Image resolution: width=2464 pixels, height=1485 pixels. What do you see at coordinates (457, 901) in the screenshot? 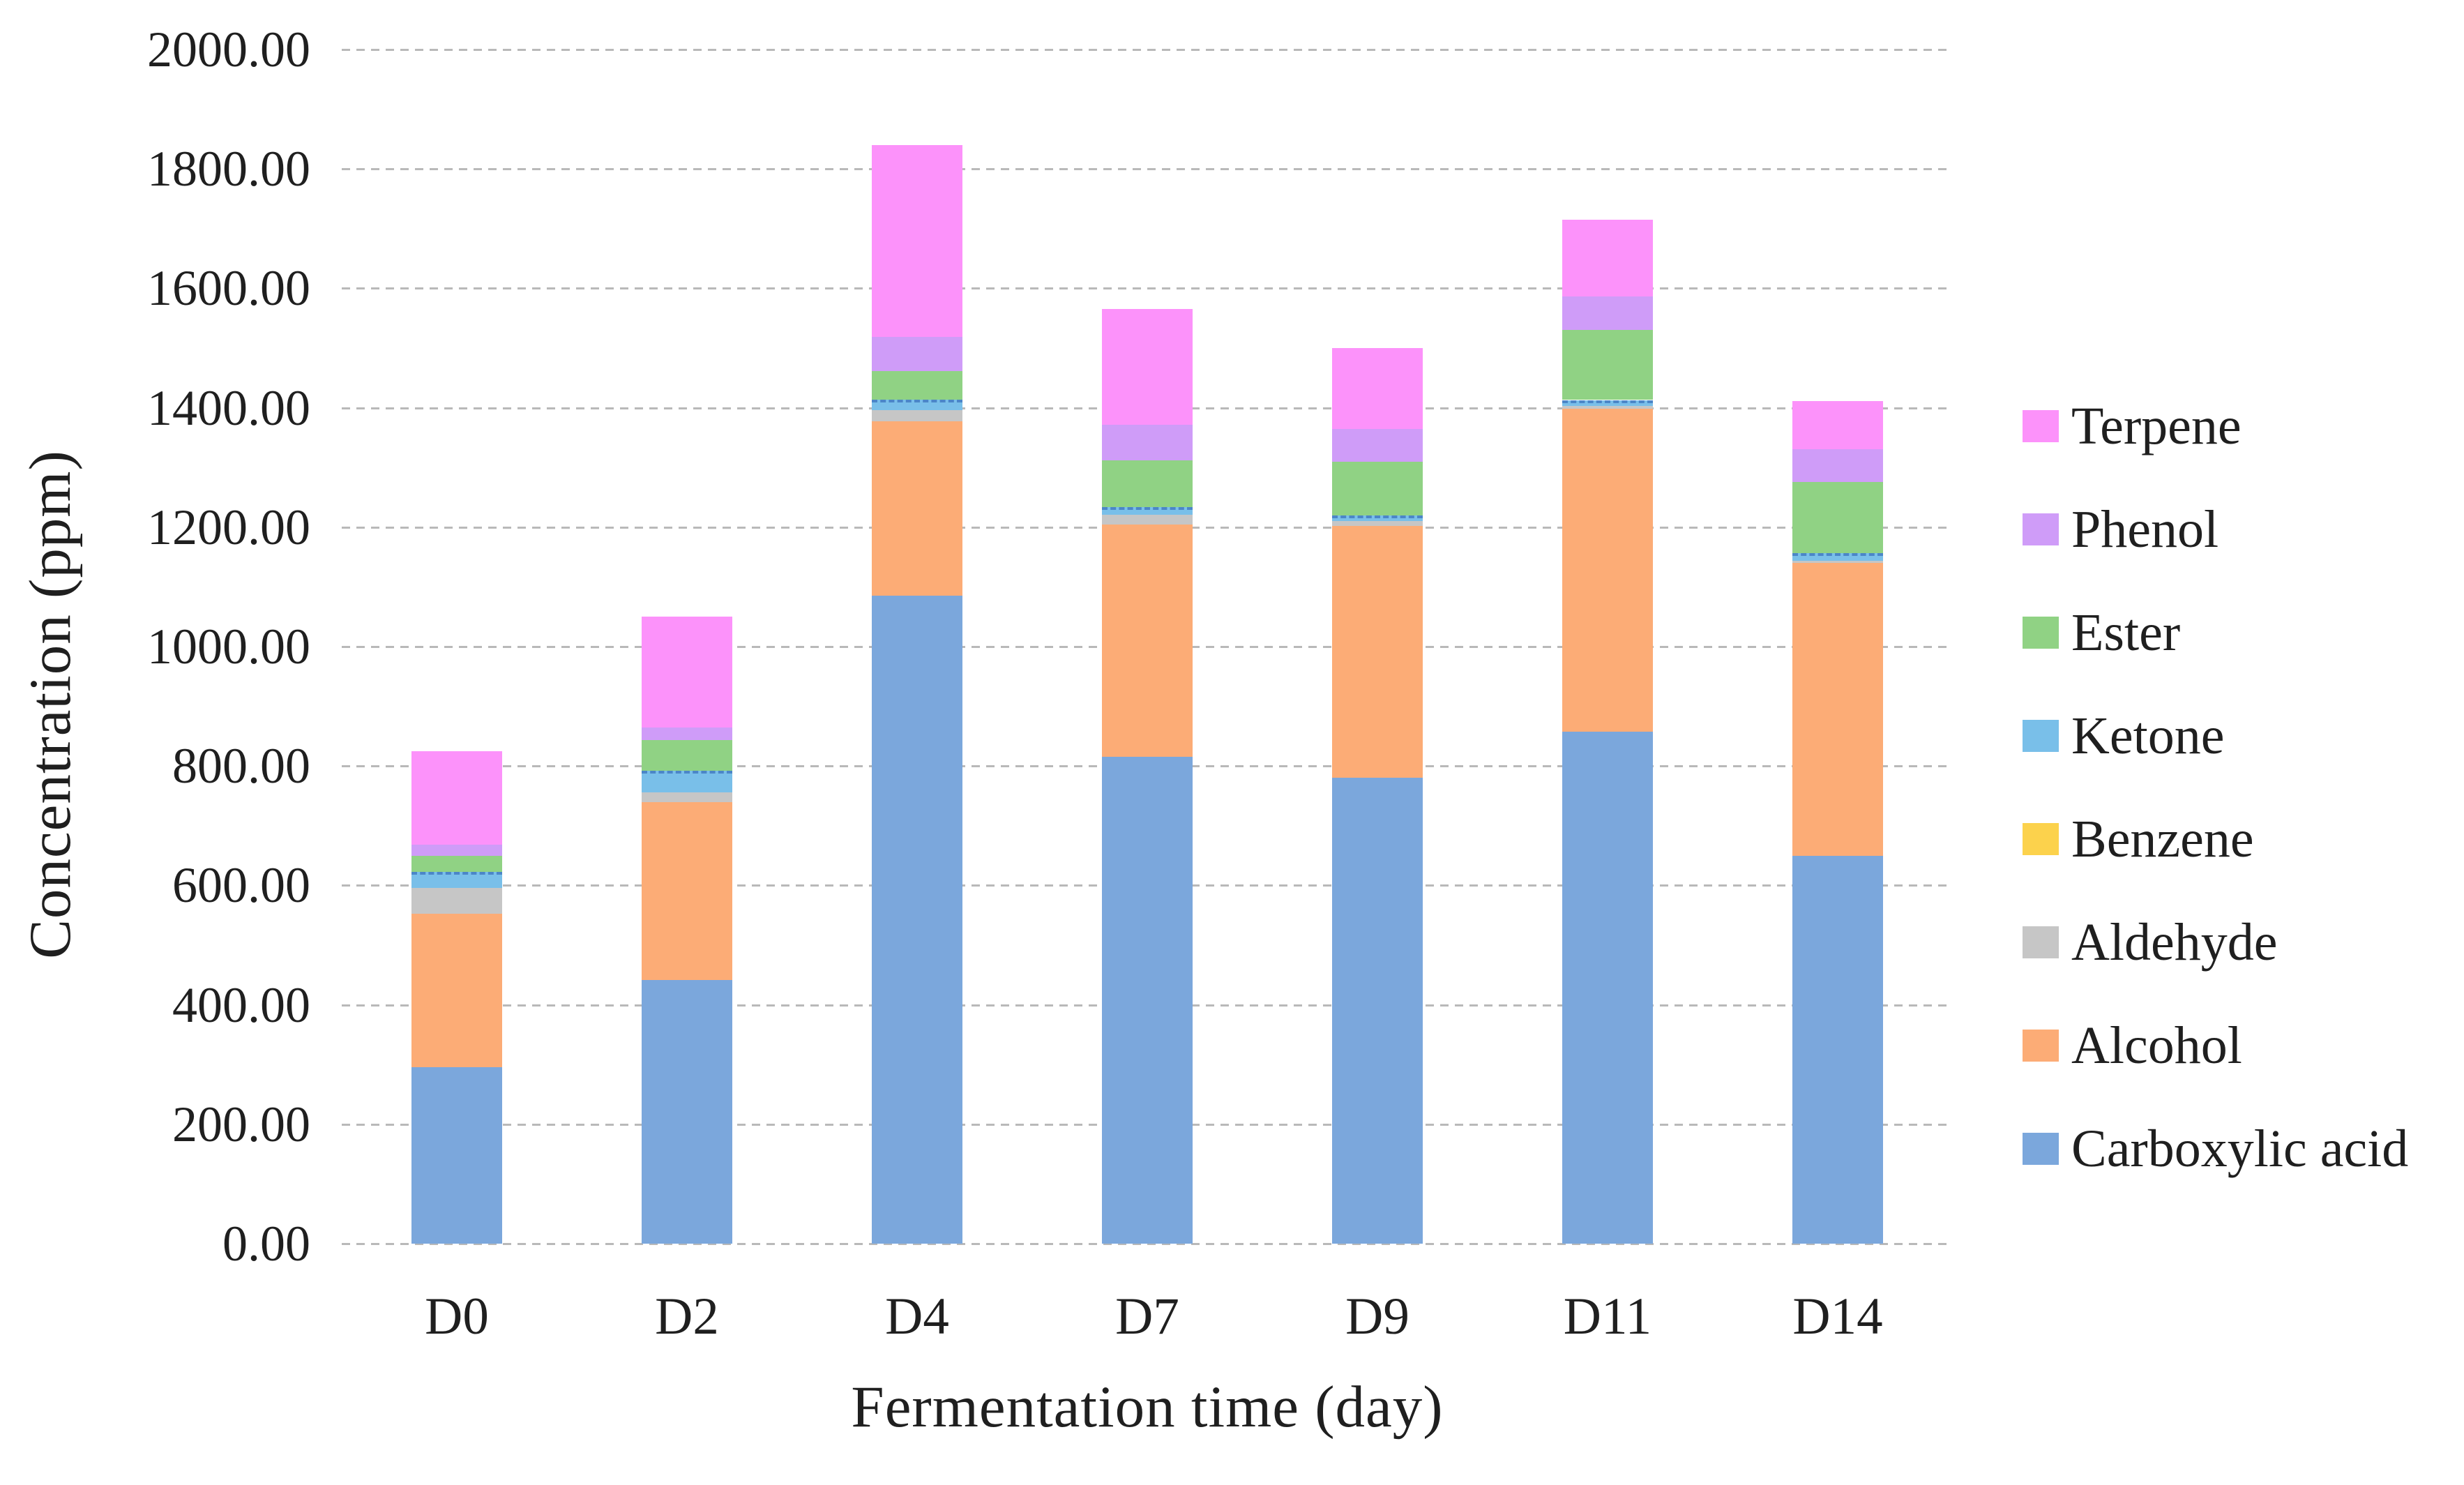
I see `segment-D0-aldehyde` at bounding box center [457, 901].